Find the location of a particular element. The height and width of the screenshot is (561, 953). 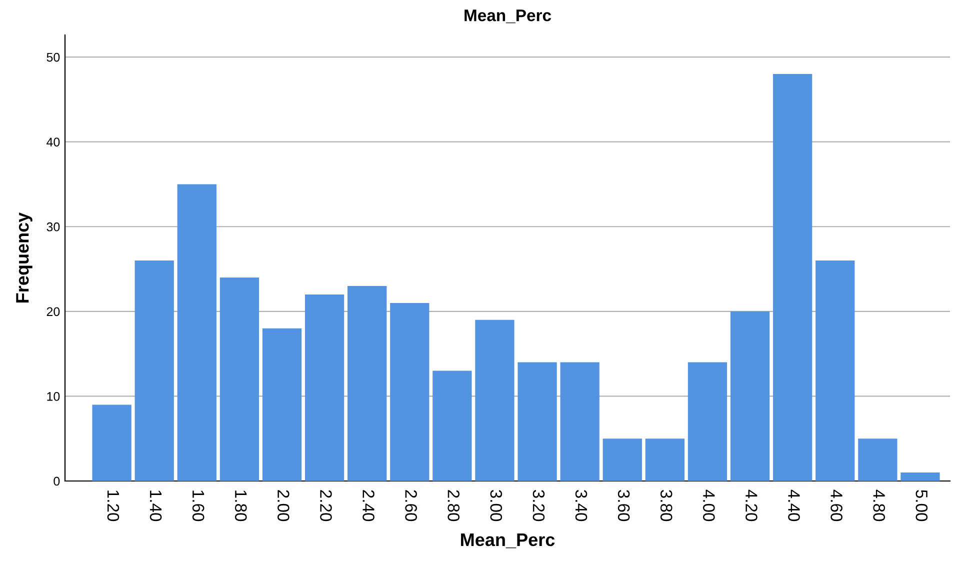

y-tick-label: 0 is located at coordinates (57, 481).